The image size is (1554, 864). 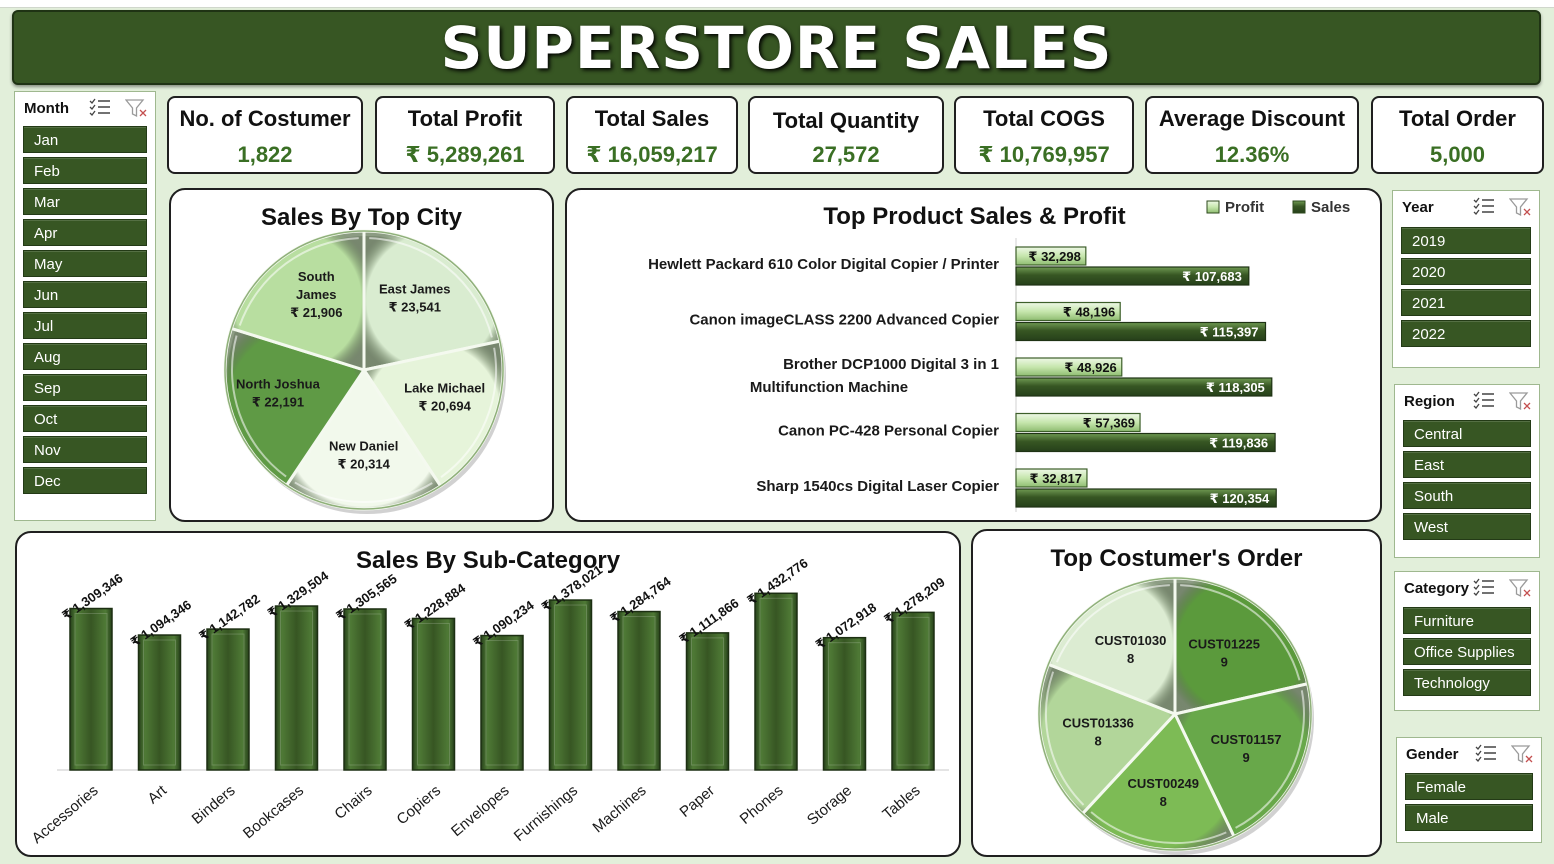 What do you see at coordinates (1467, 651) in the screenshot?
I see `slicer-item-office-supplies: Office Supplies` at bounding box center [1467, 651].